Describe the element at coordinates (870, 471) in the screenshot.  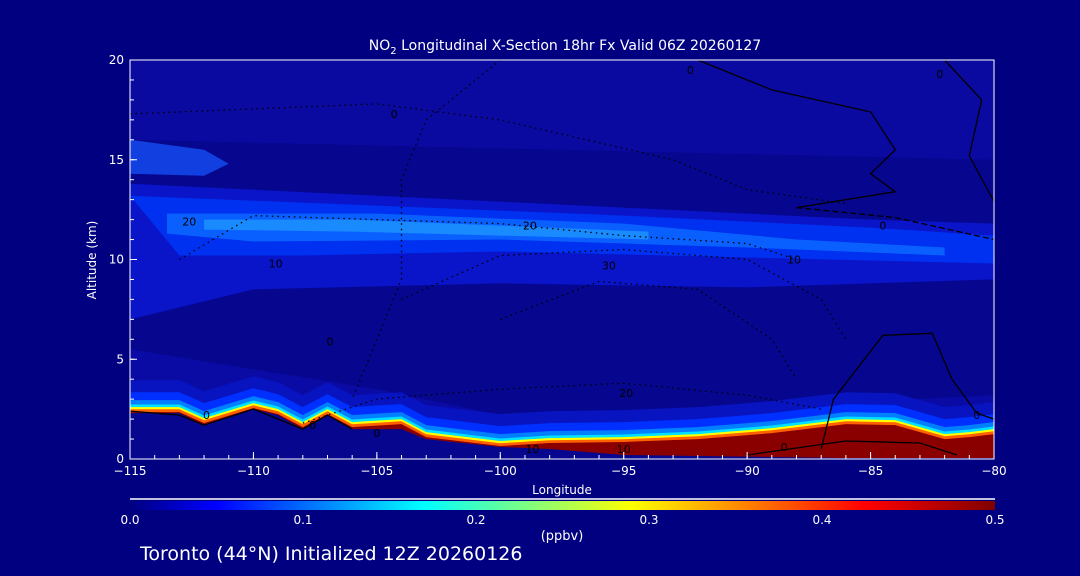
I see `x-tick-label: −85` at that location.